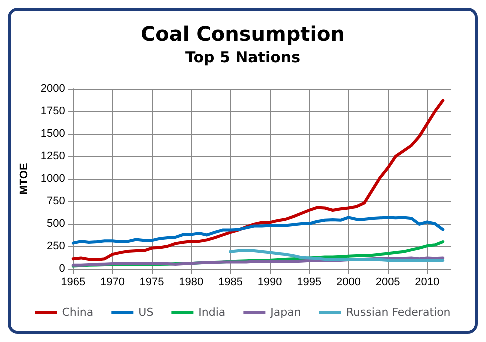 Image resolution: width=486 pixels, height=342 pixels. Describe the element at coordinates (212, 312) in the screenshot. I see `legend-label: India` at that location.